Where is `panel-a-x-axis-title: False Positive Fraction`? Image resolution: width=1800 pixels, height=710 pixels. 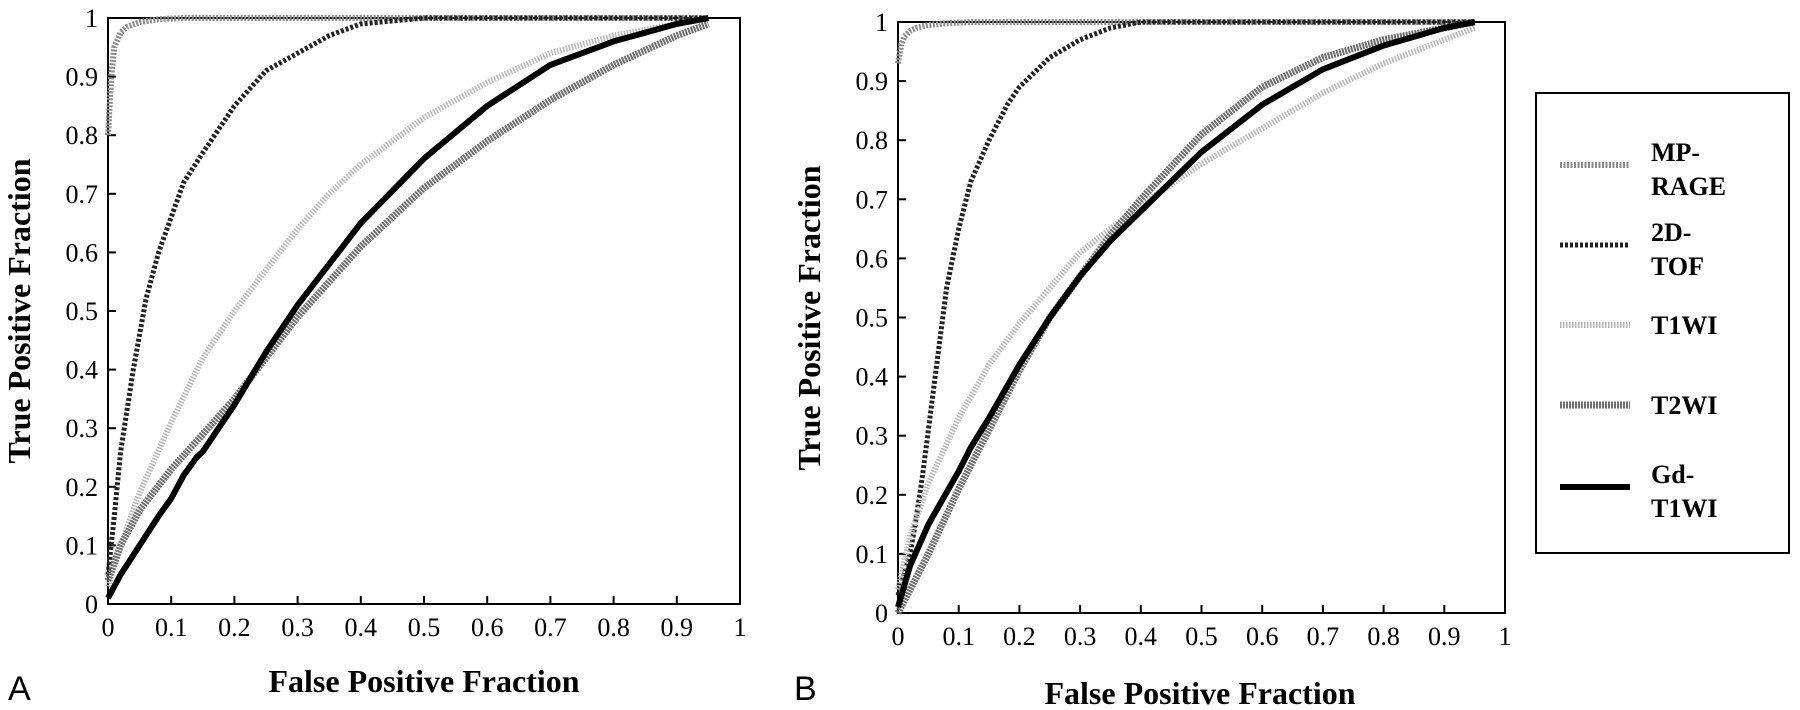 panel-a-x-axis-title: False Positive Fraction is located at coordinates (423, 681).